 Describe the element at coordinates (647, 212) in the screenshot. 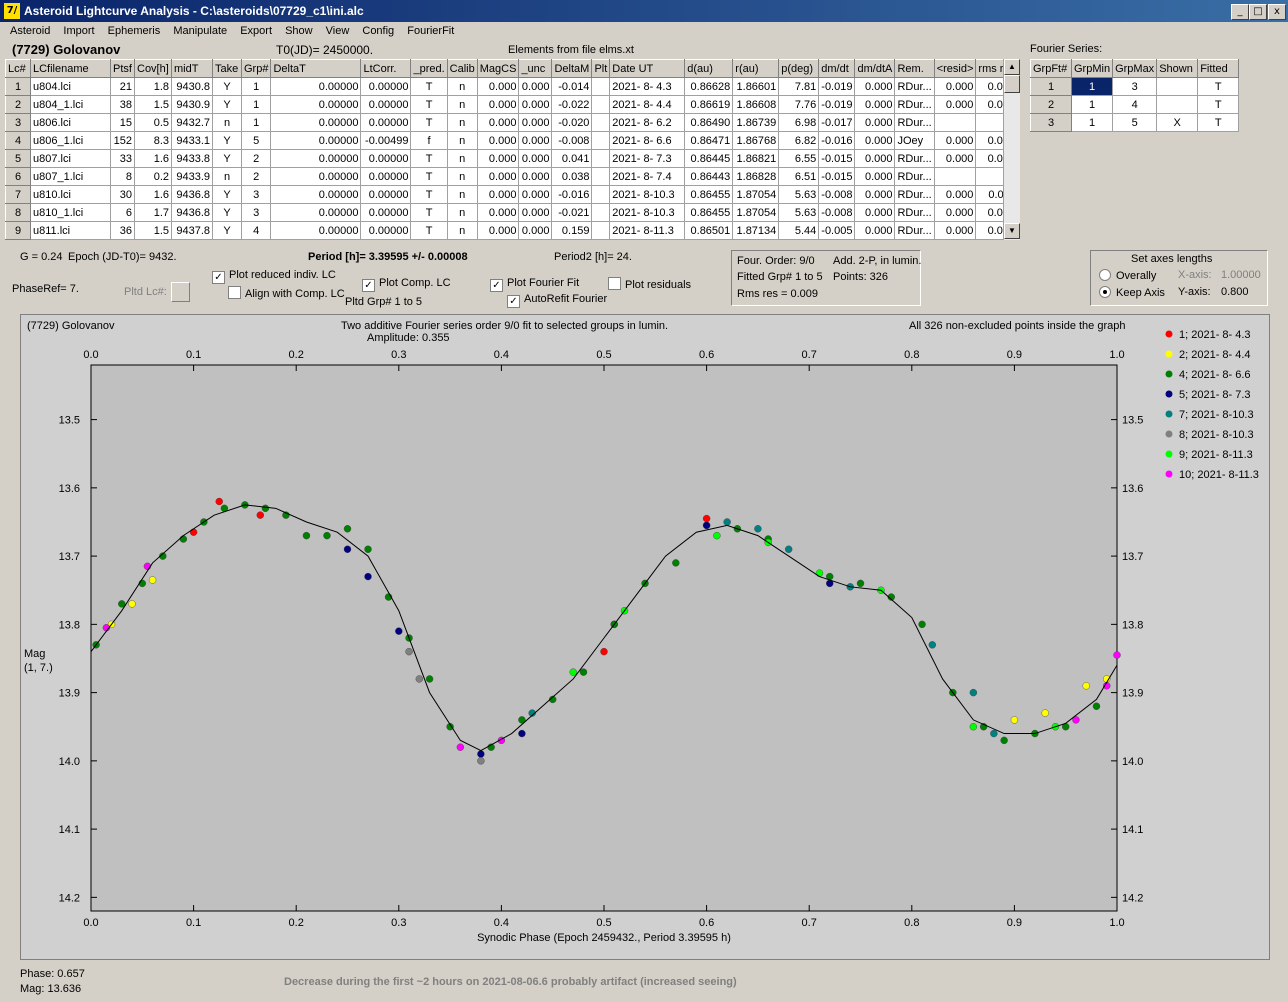

I see `table-cell: 2021- 8-10.3` at that location.